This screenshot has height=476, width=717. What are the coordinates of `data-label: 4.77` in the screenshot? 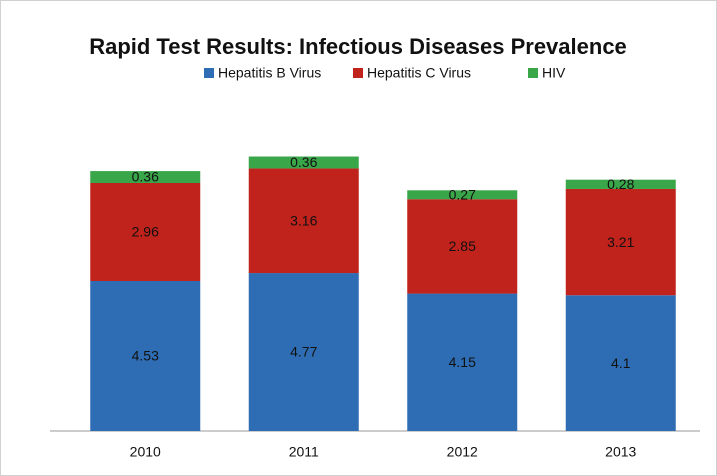 It's located at (303, 352).